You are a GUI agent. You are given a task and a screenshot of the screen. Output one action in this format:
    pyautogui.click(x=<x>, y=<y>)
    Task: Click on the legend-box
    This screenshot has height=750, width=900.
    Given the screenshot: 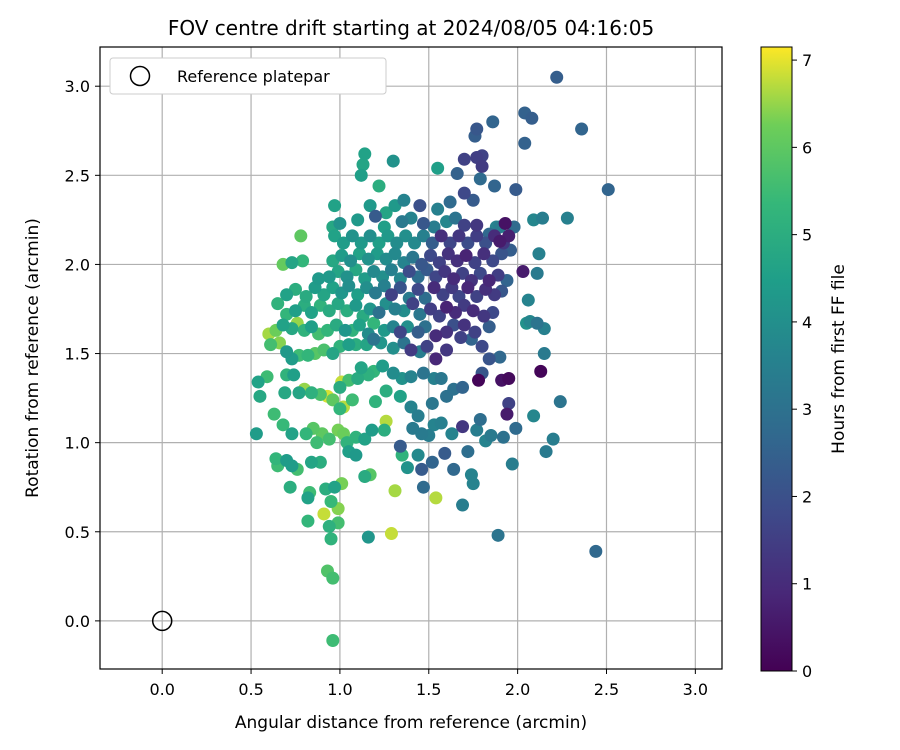 What is the action you would take?
    pyautogui.click(x=248, y=76)
    